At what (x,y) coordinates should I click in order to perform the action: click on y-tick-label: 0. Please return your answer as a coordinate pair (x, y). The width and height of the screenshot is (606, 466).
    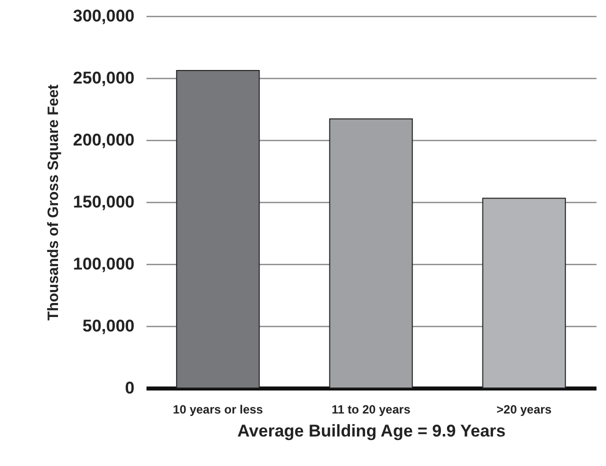
    Looking at the image, I should click on (129, 388).